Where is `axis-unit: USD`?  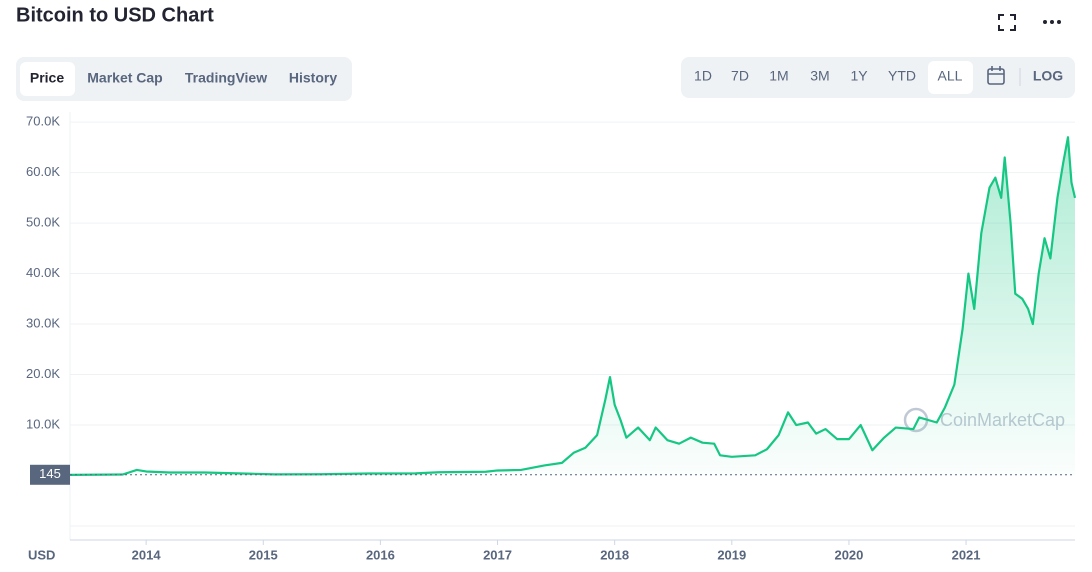
axis-unit: USD is located at coordinates (41, 554).